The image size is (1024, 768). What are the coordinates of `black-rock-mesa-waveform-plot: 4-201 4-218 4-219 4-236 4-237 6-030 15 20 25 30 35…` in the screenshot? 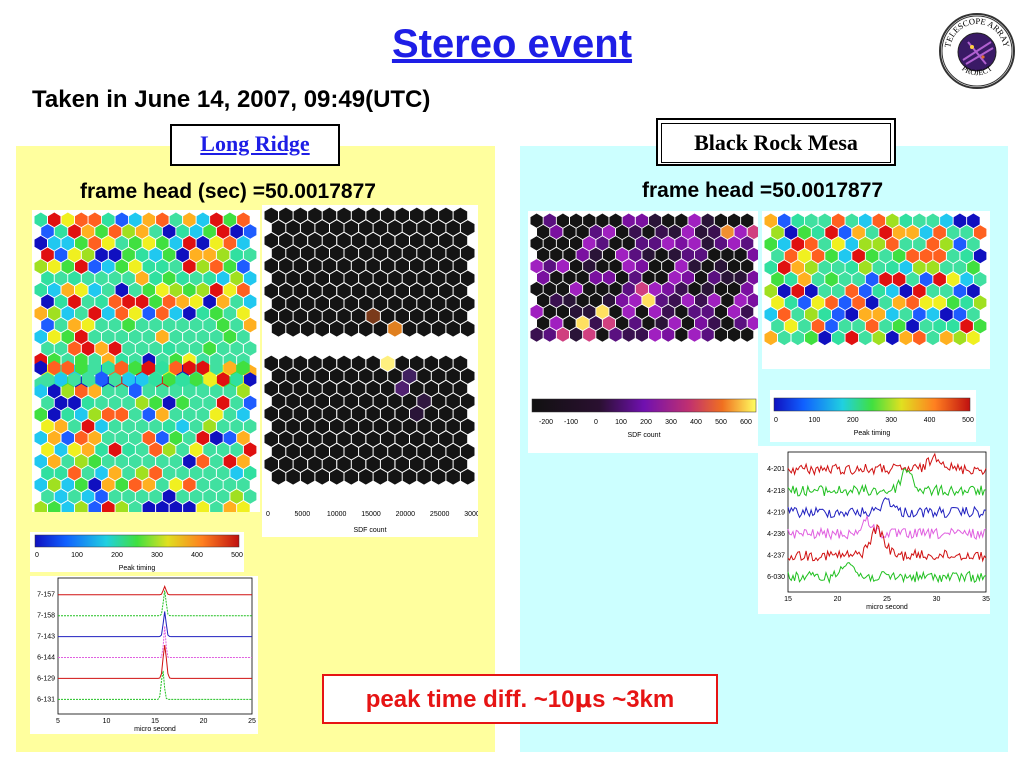 It's located at (874, 530).